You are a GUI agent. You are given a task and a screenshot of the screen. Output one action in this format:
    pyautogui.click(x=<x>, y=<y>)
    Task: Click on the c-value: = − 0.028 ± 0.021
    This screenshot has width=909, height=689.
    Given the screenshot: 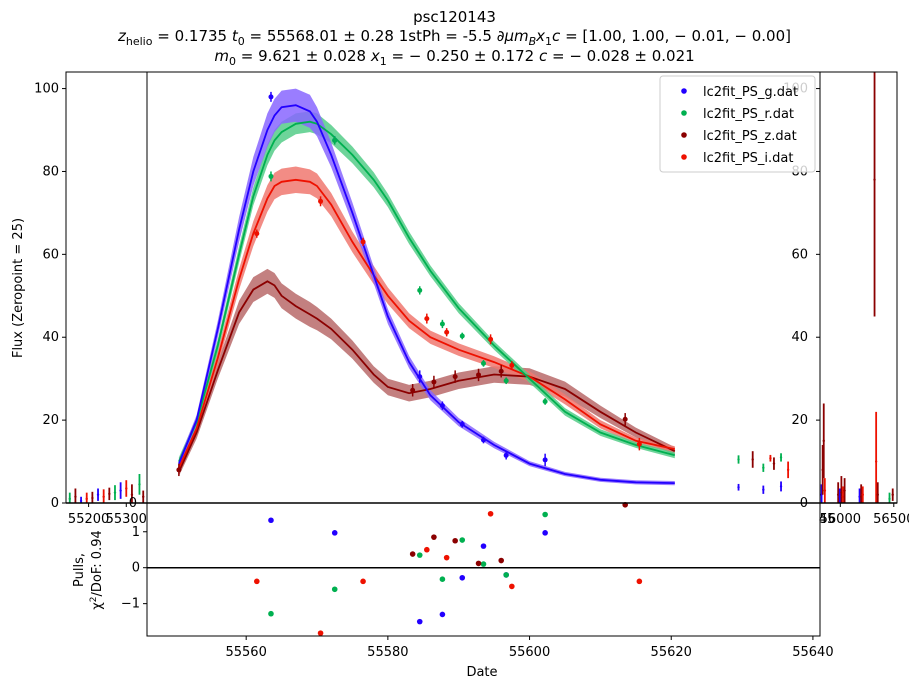 What is the action you would take?
    pyautogui.click(x=623, y=56)
    